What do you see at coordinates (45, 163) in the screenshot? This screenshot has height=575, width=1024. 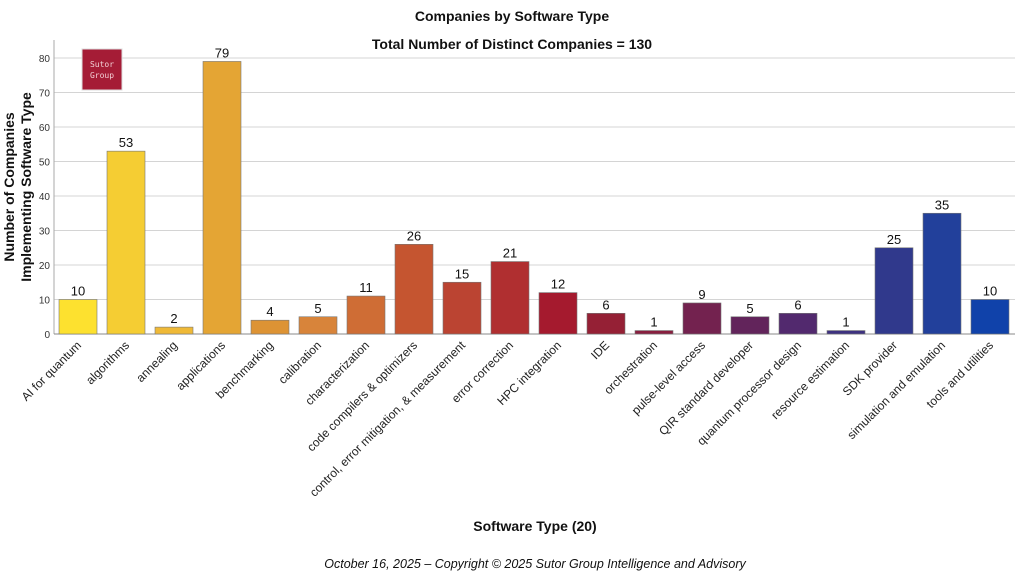 I see `y-tick-label: 50` at bounding box center [45, 163].